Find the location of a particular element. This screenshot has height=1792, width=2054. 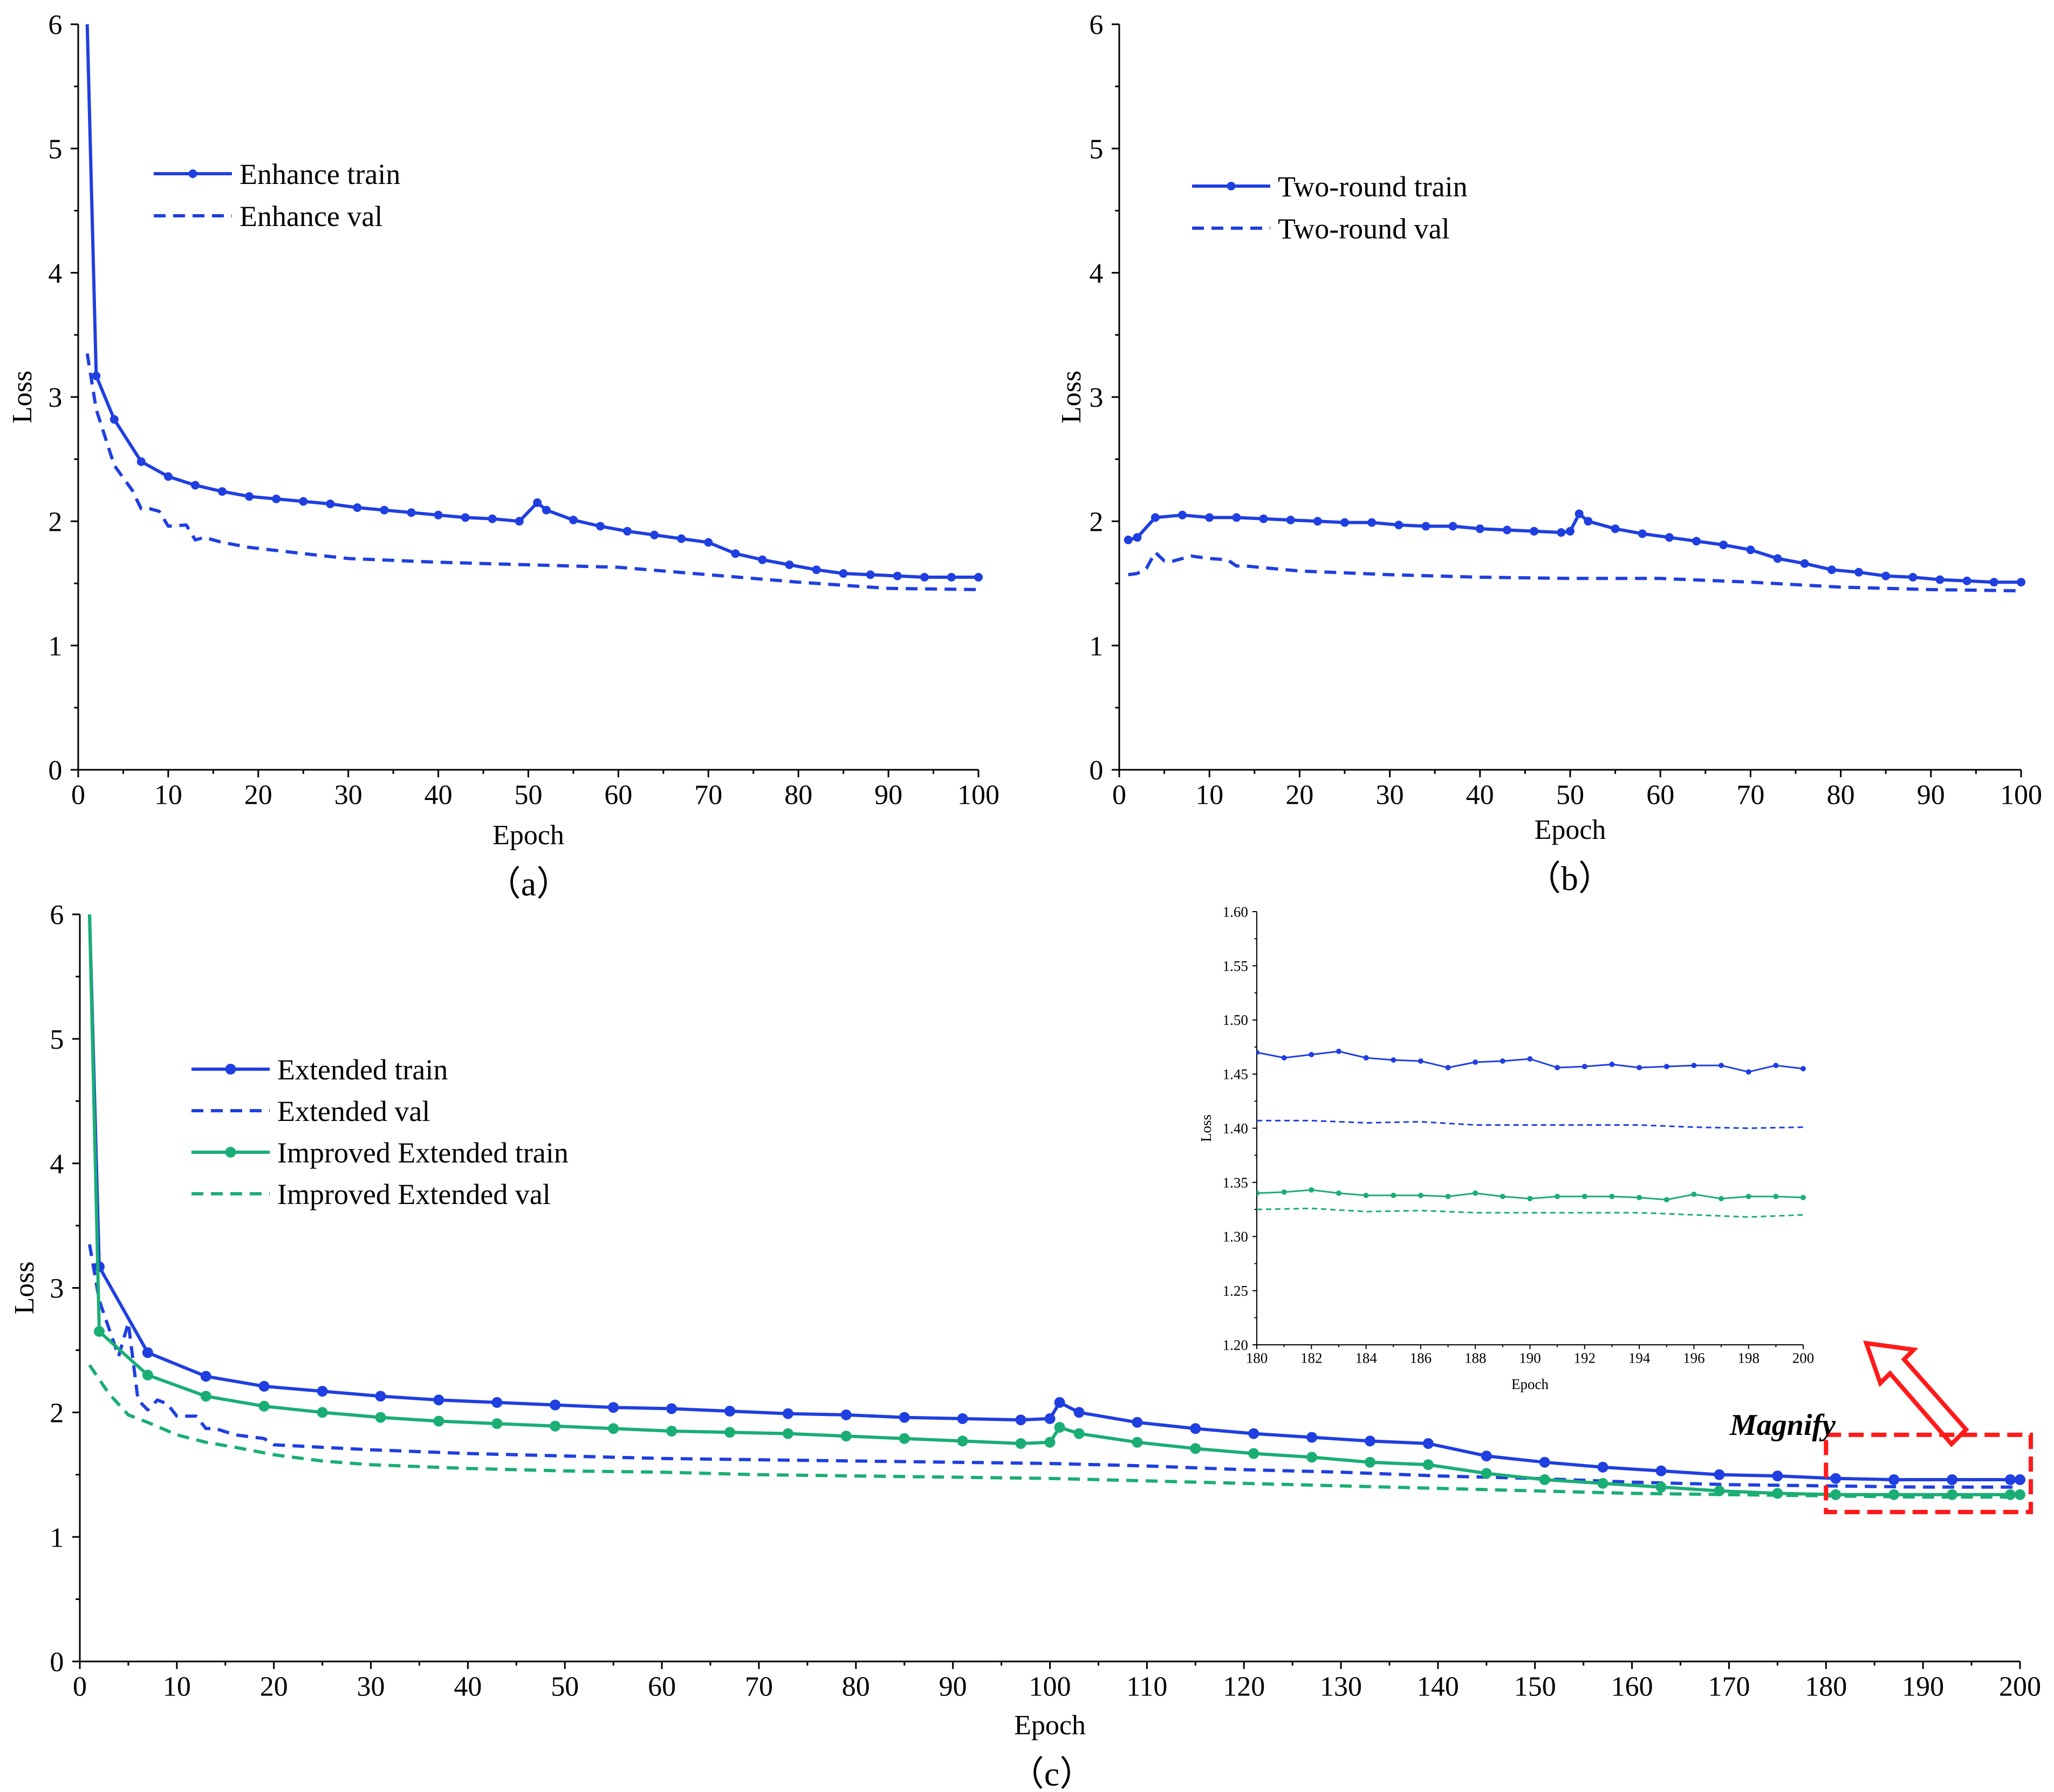

x-tick-label: 196 is located at coordinates (1694, 1358).